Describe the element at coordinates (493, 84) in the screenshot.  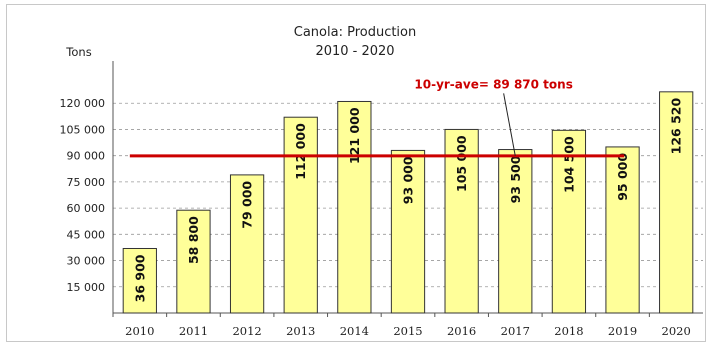
I see `average-label: 10-yr-ave= 89 870 tons` at that location.